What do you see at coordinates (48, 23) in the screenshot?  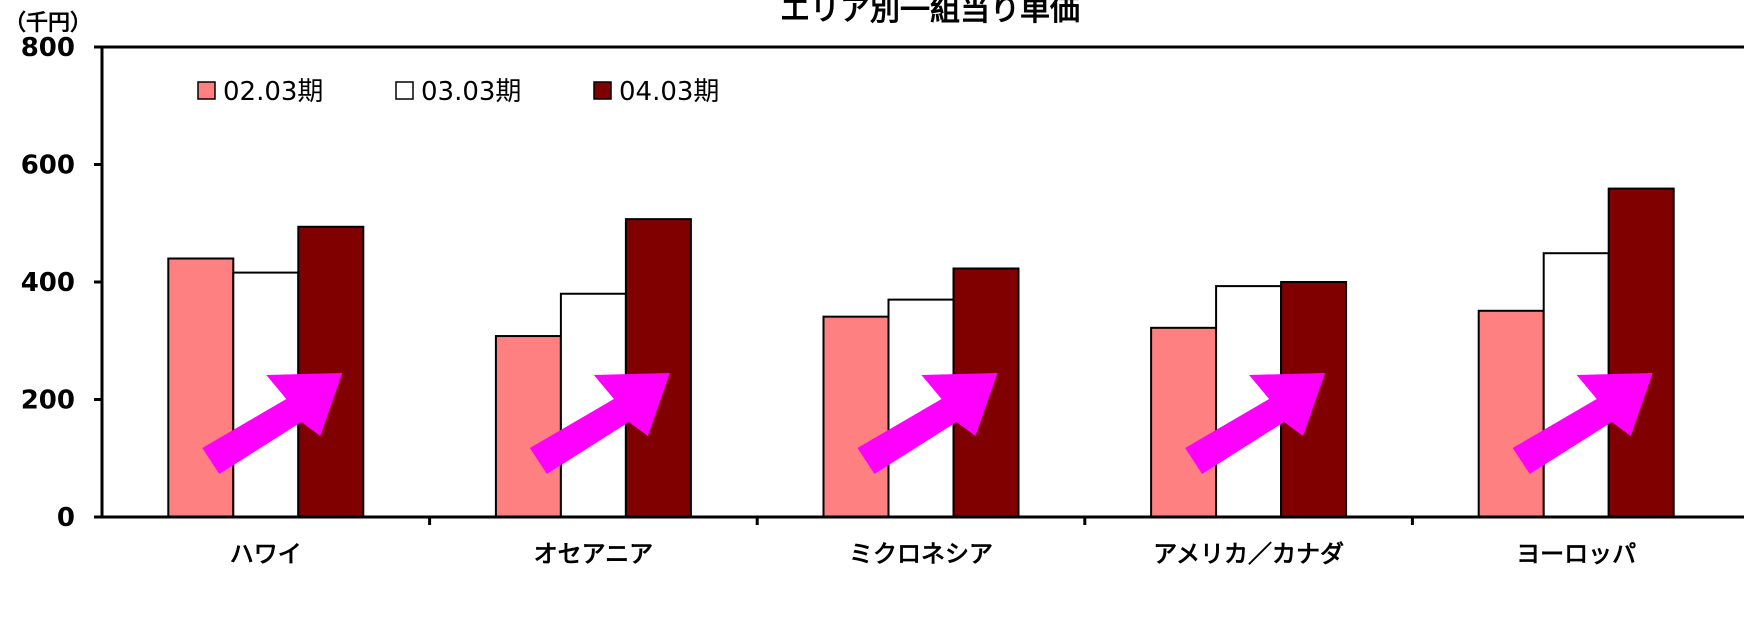 I see `y-axis-unit-label: （千円）` at bounding box center [48, 23].